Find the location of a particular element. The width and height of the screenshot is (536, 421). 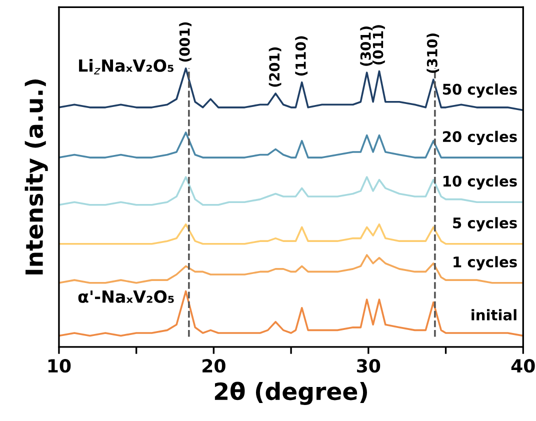

x-tick-label: 20 is located at coordinates (214, 366).